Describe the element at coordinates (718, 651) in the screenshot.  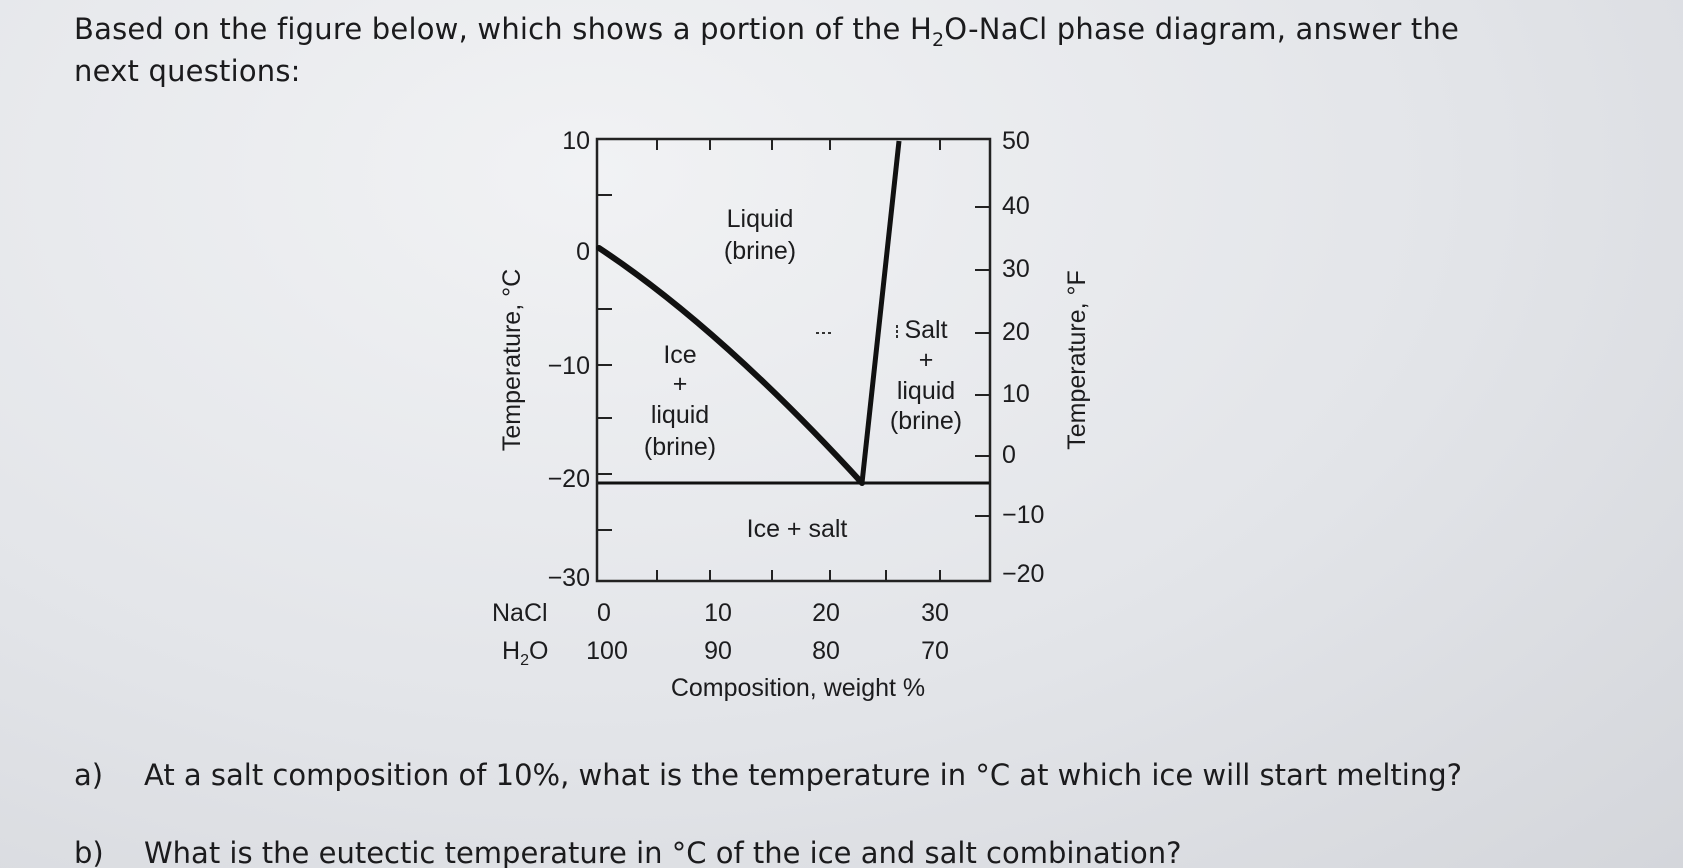
I see `h2o-tick-label: 90` at that location.